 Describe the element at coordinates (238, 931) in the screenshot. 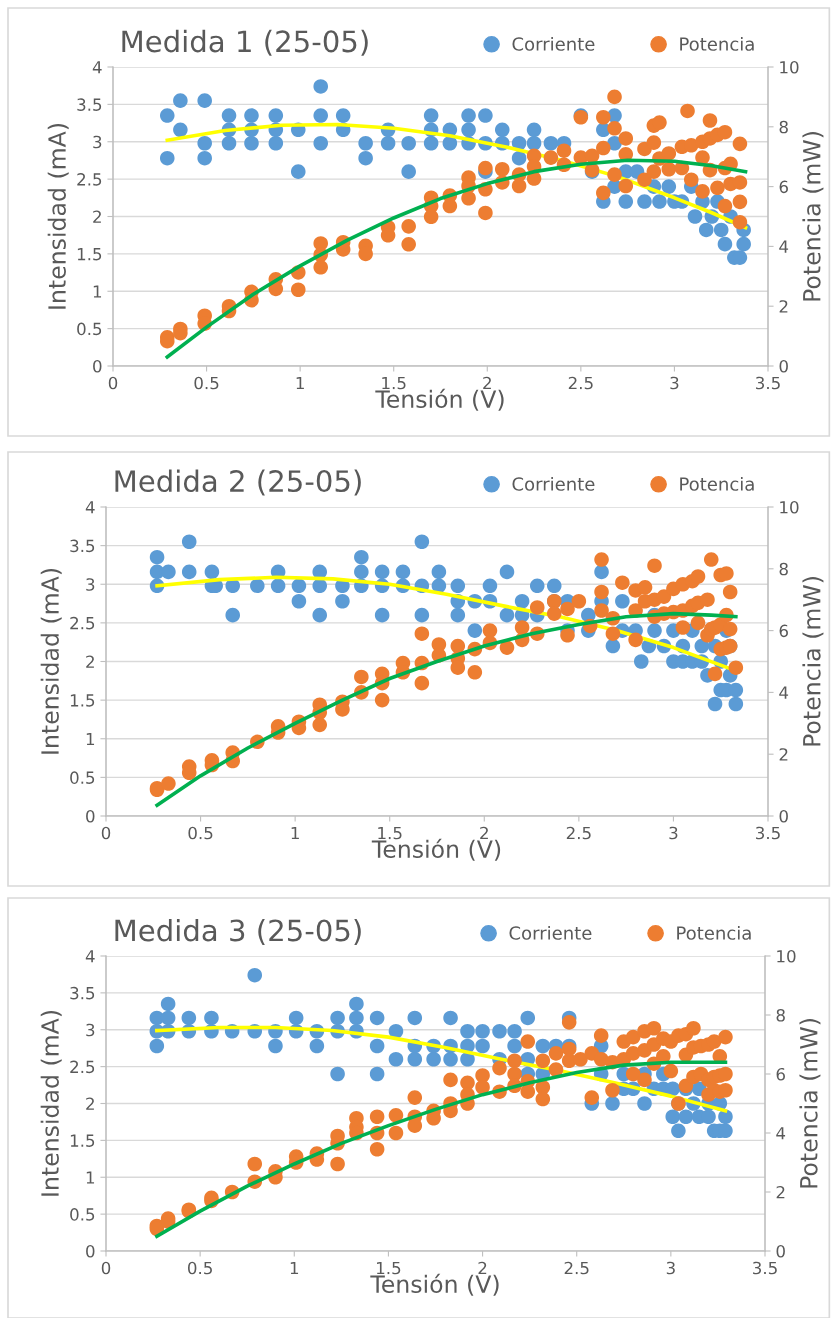

I see `chart-title: Medida 3 (25-05)` at that location.